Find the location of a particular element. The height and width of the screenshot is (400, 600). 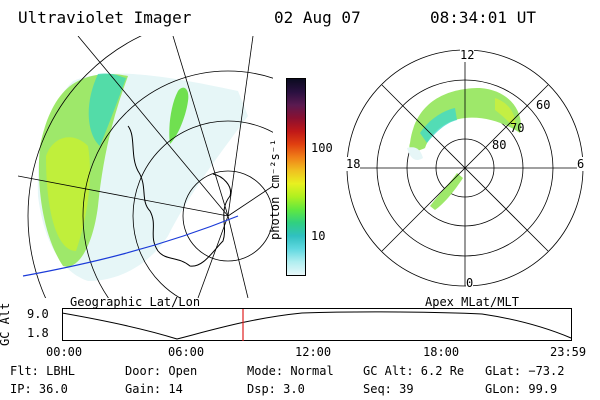

timeline-ylabel: GC Alt is located at coordinates (6, 324).